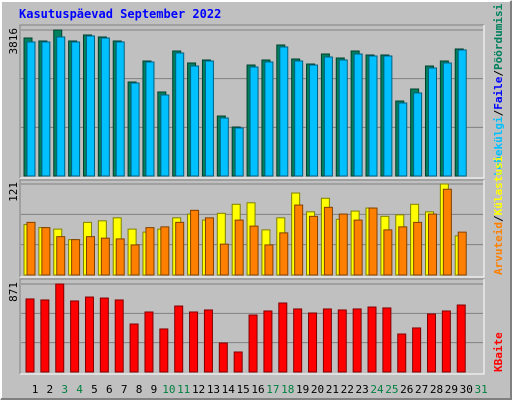 This screenshot has height=400, width=512. I want to click on x-tick-label: 5, so click(94, 389).